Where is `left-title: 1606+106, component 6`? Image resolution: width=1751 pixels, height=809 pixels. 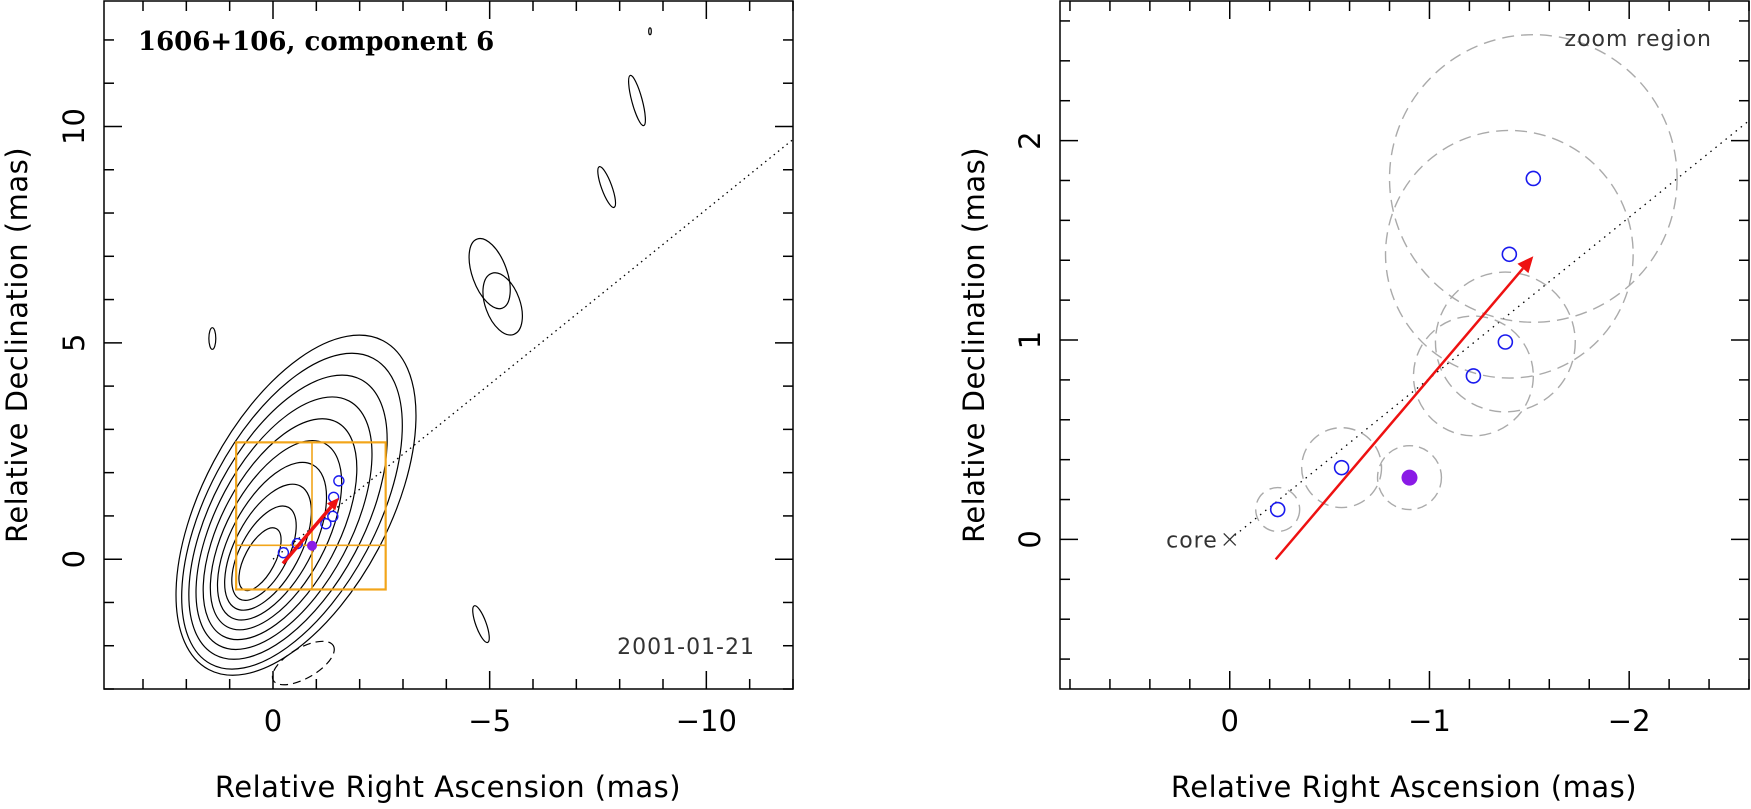 left-title: 1606+106, component 6 is located at coordinates (316, 42).